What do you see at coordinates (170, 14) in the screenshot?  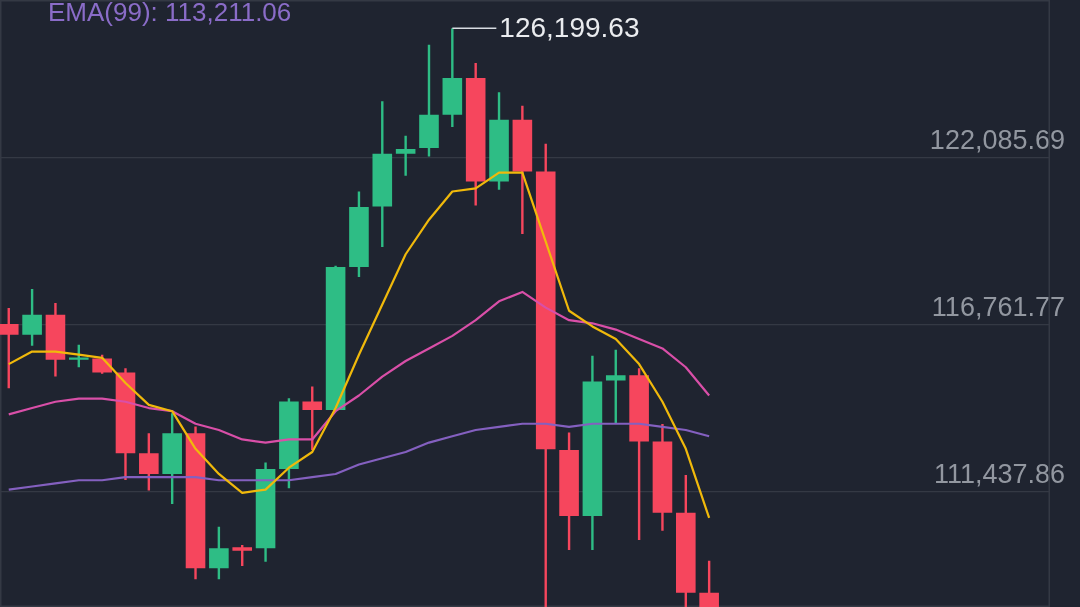 I see `annotation: EMA(99): 113,211.06` at bounding box center [170, 14].